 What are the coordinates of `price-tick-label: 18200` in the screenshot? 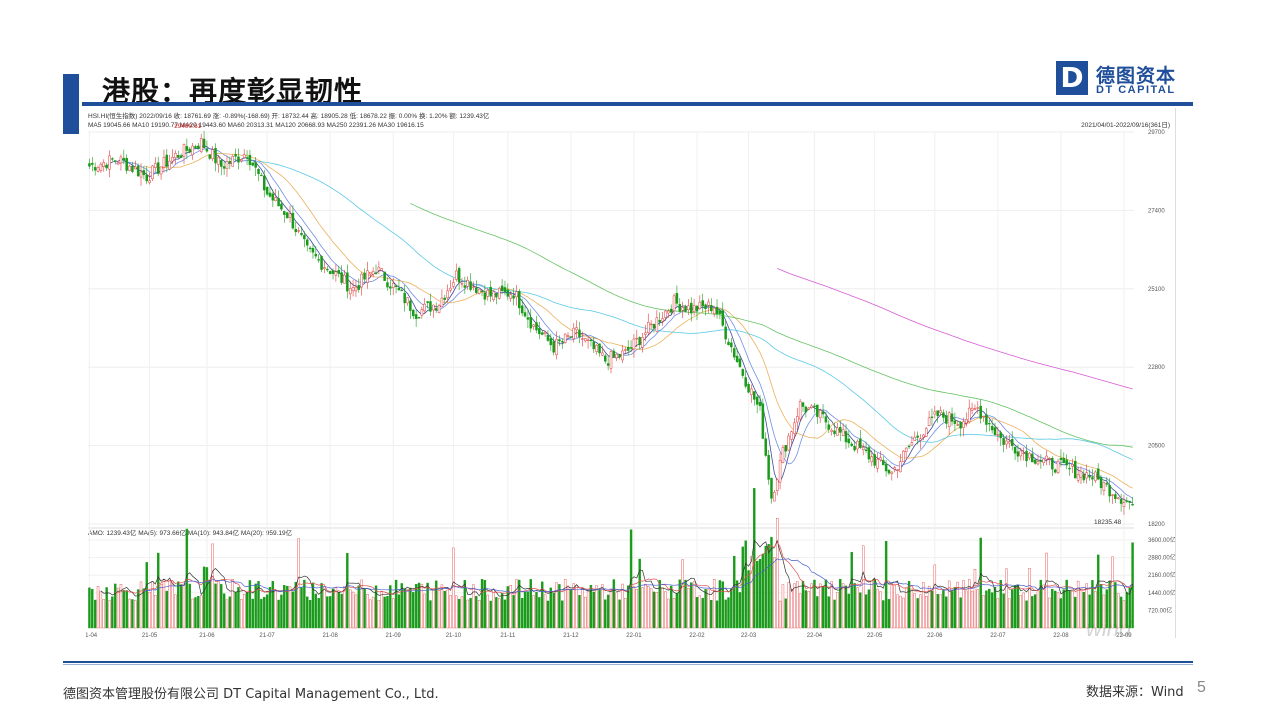 It's located at (1156, 525).